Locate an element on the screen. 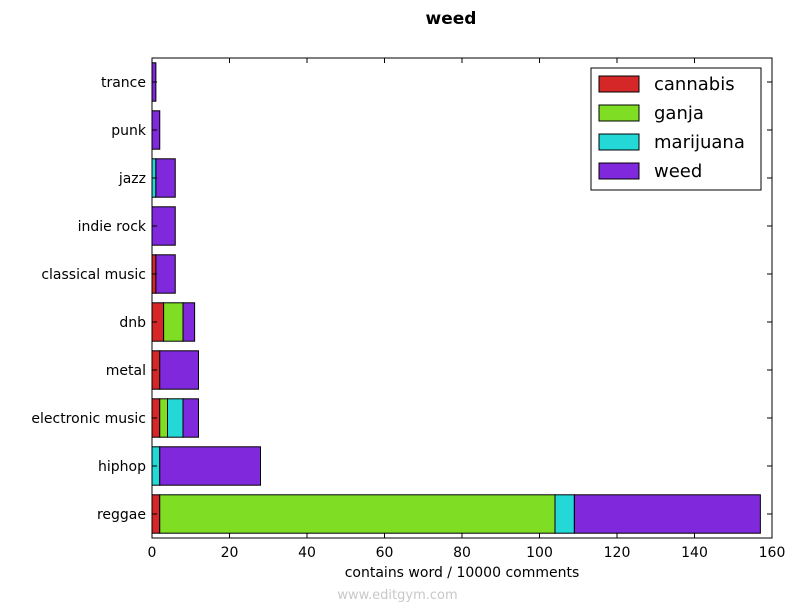 The height and width of the screenshot is (614, 795). y-tick-label: indie rock is located at coordinates (112, 227).